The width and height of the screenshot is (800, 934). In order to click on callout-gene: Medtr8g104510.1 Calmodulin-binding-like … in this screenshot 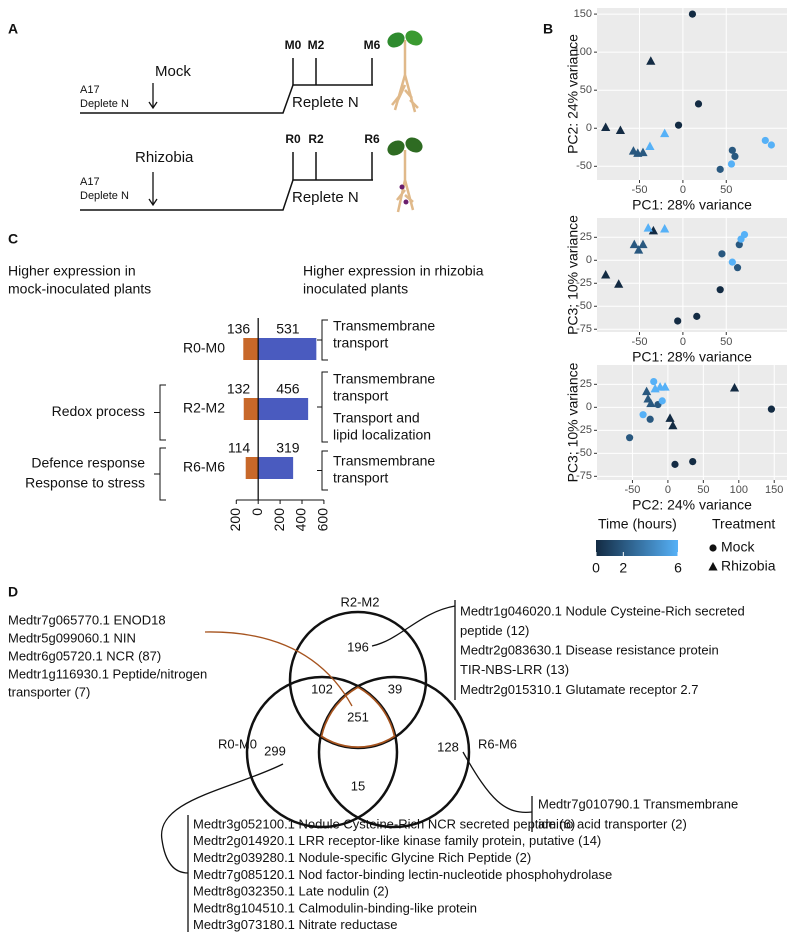, I will do `click(335, 907)`.